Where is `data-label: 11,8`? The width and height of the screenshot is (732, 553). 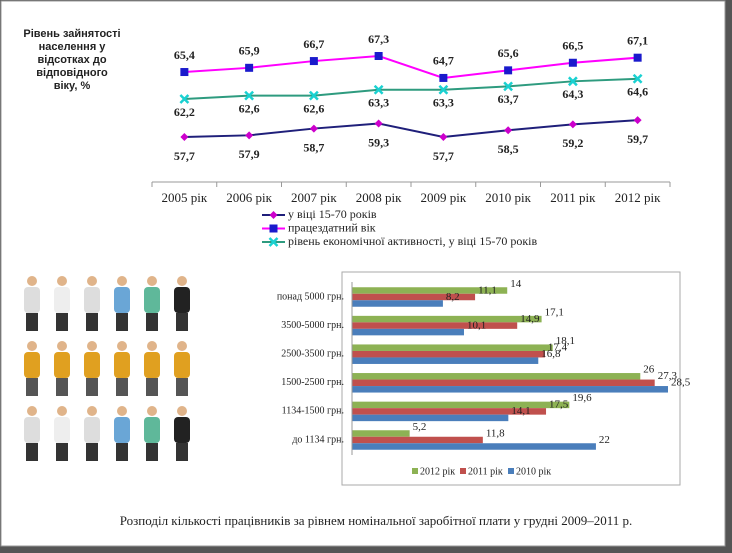 data-label: 11,8 is located at coordinates (495, 433).